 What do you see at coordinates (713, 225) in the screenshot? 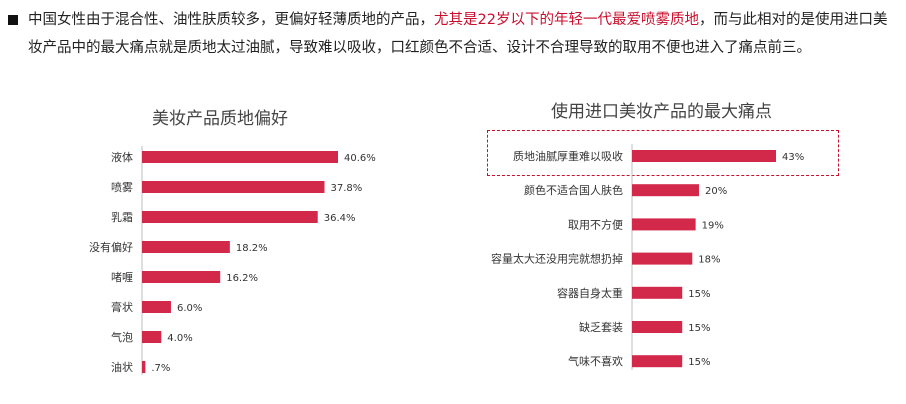
I see `painpoint-value-label: 19%` at bounding box center [713, 225].